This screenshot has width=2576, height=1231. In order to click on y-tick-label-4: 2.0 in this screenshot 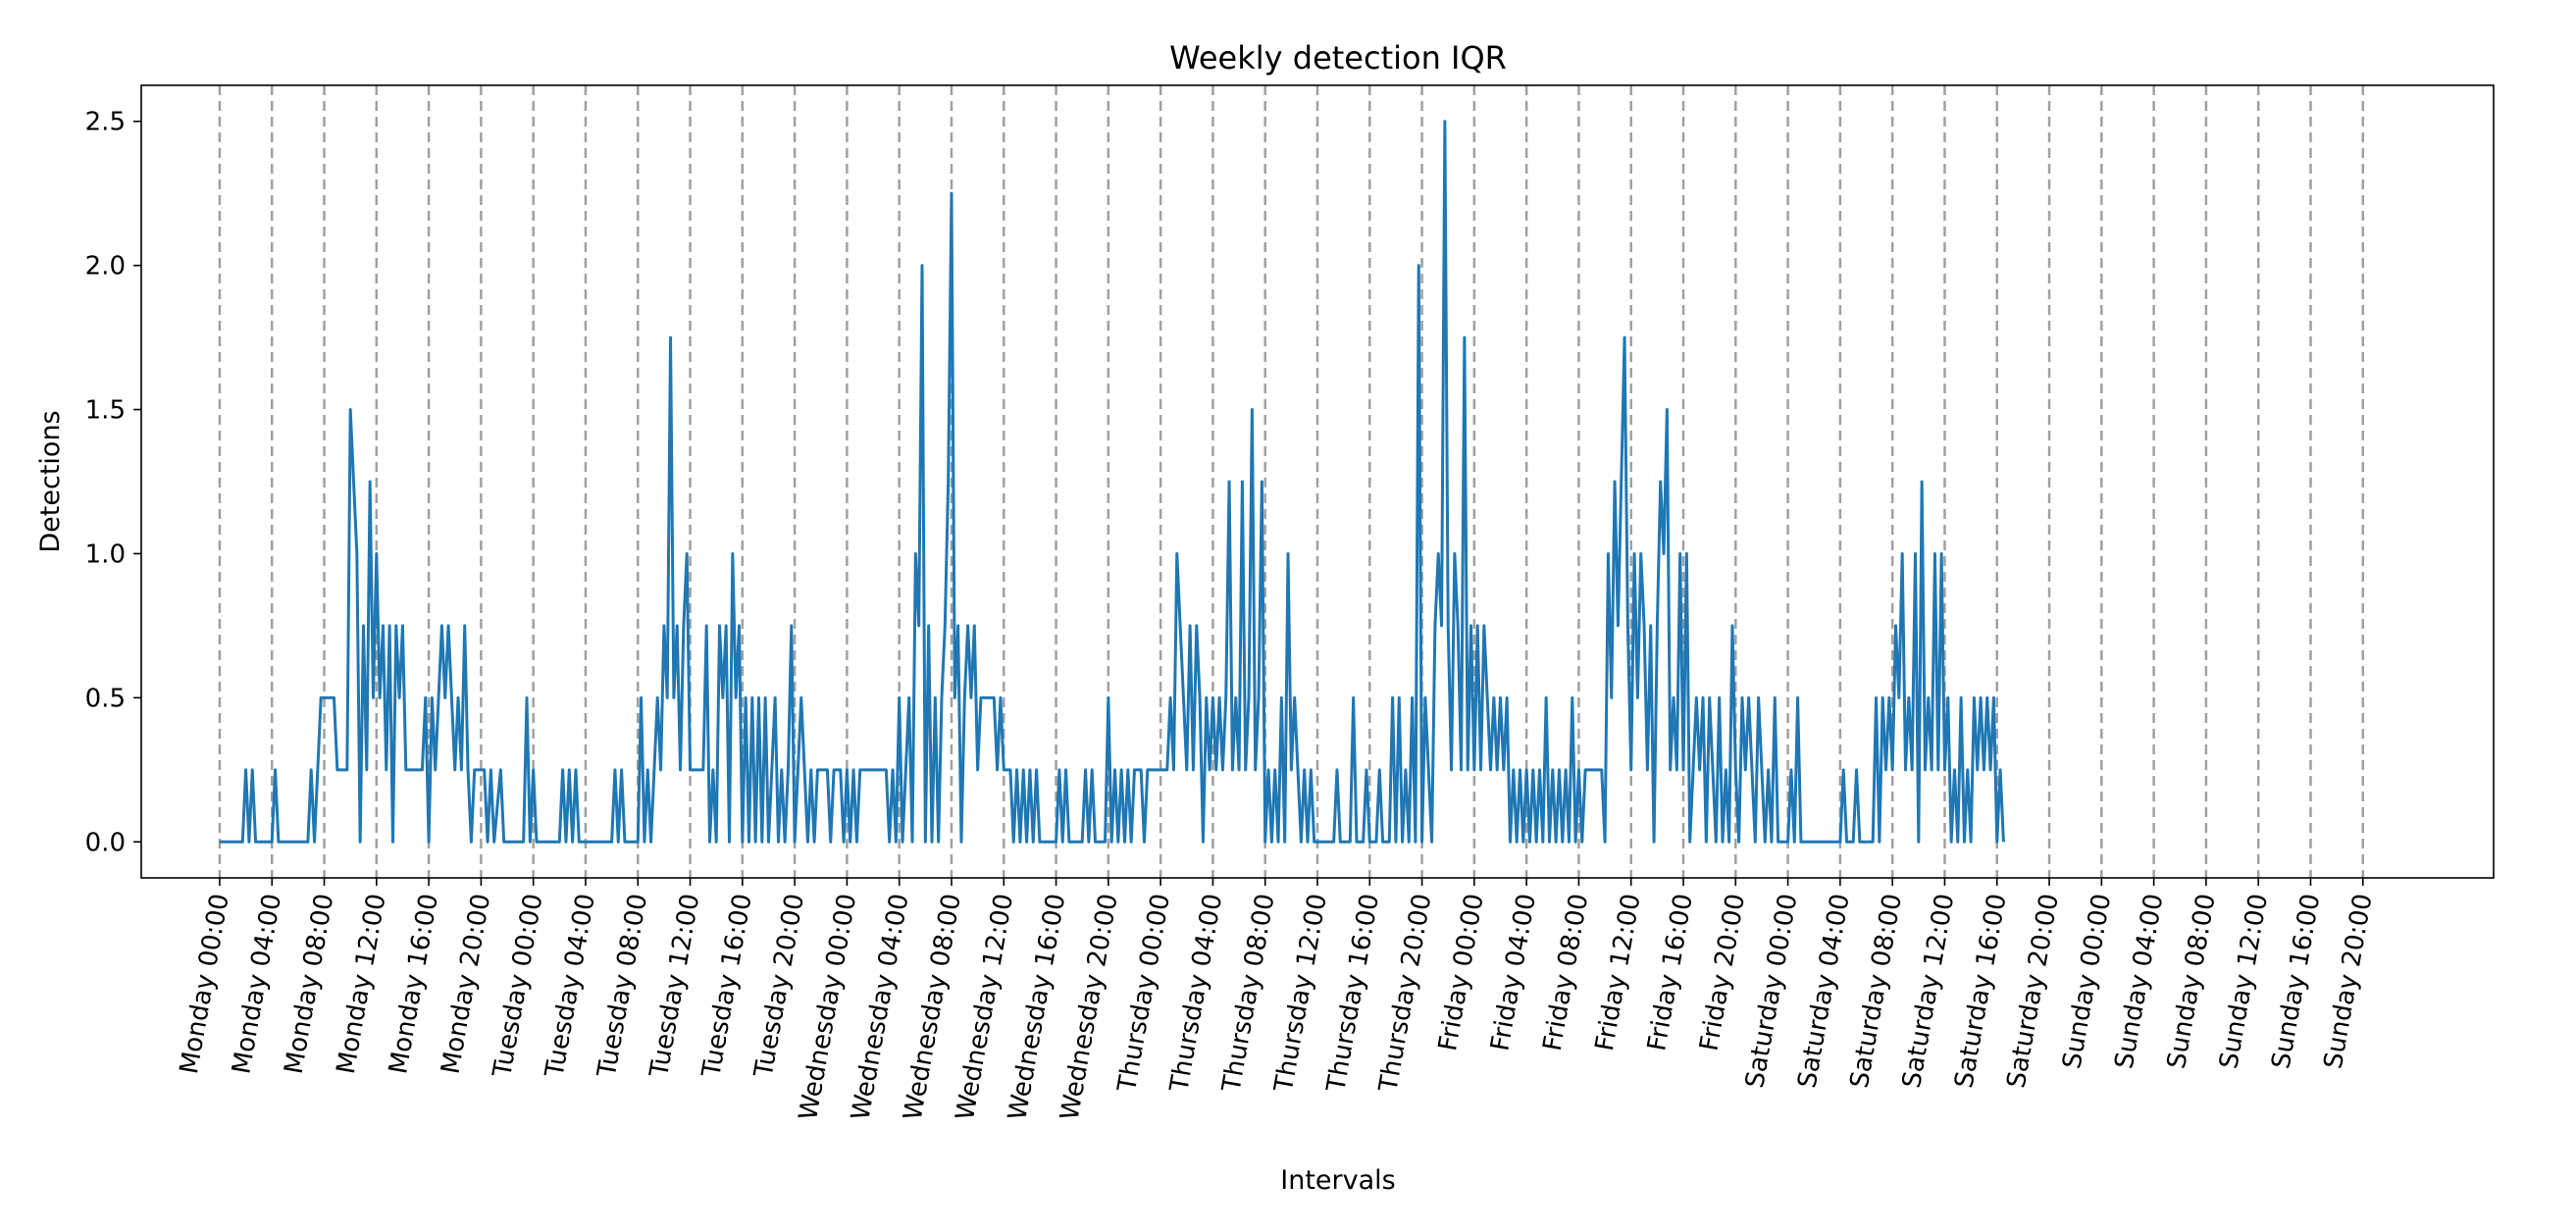, I will do `click(105, 267)`.